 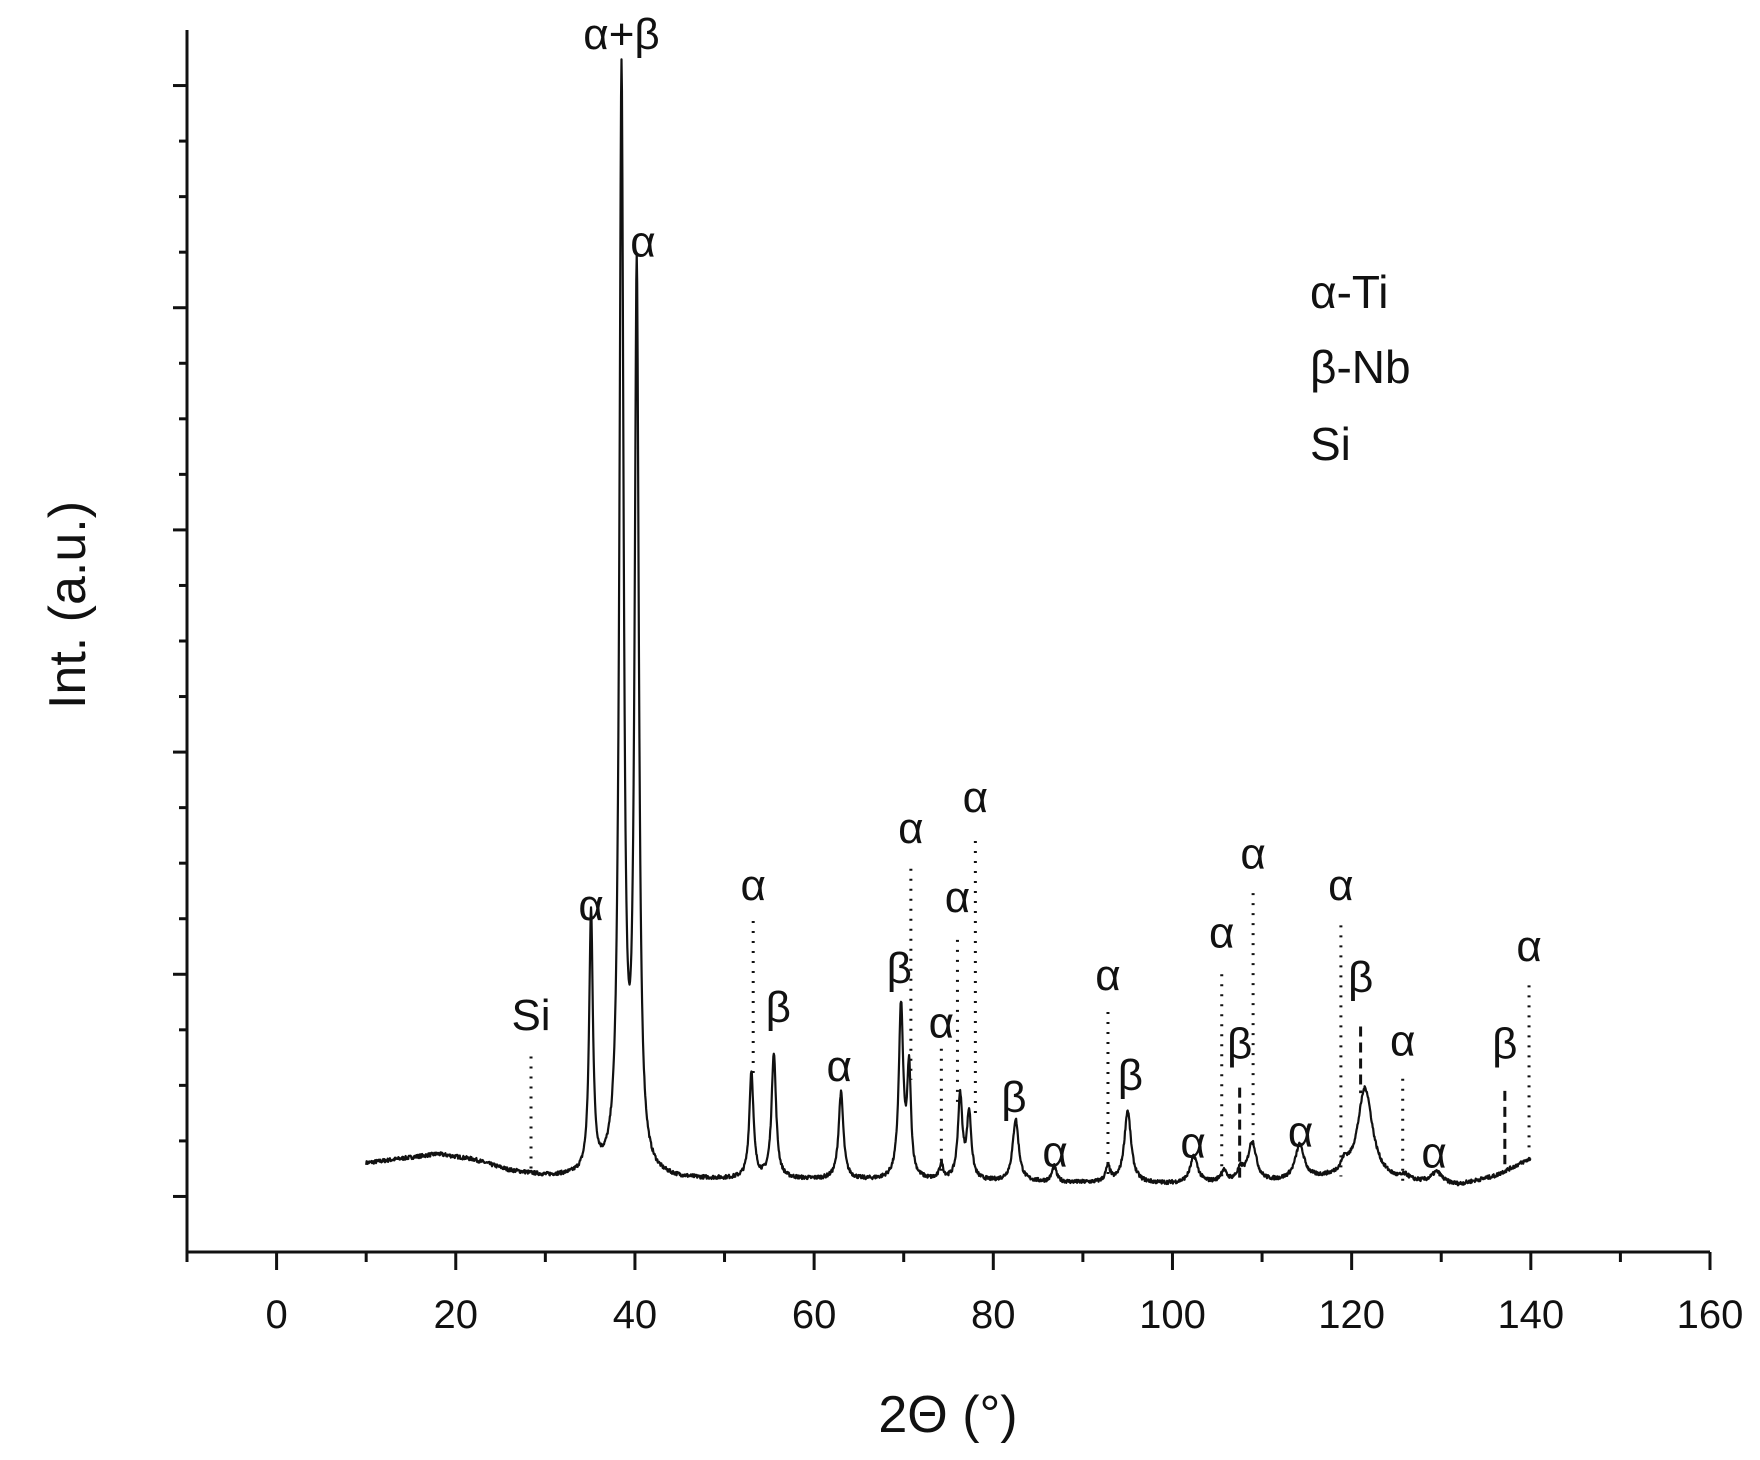 I want to click on x-tick-label: 100, so click(x=1172, y=1315).